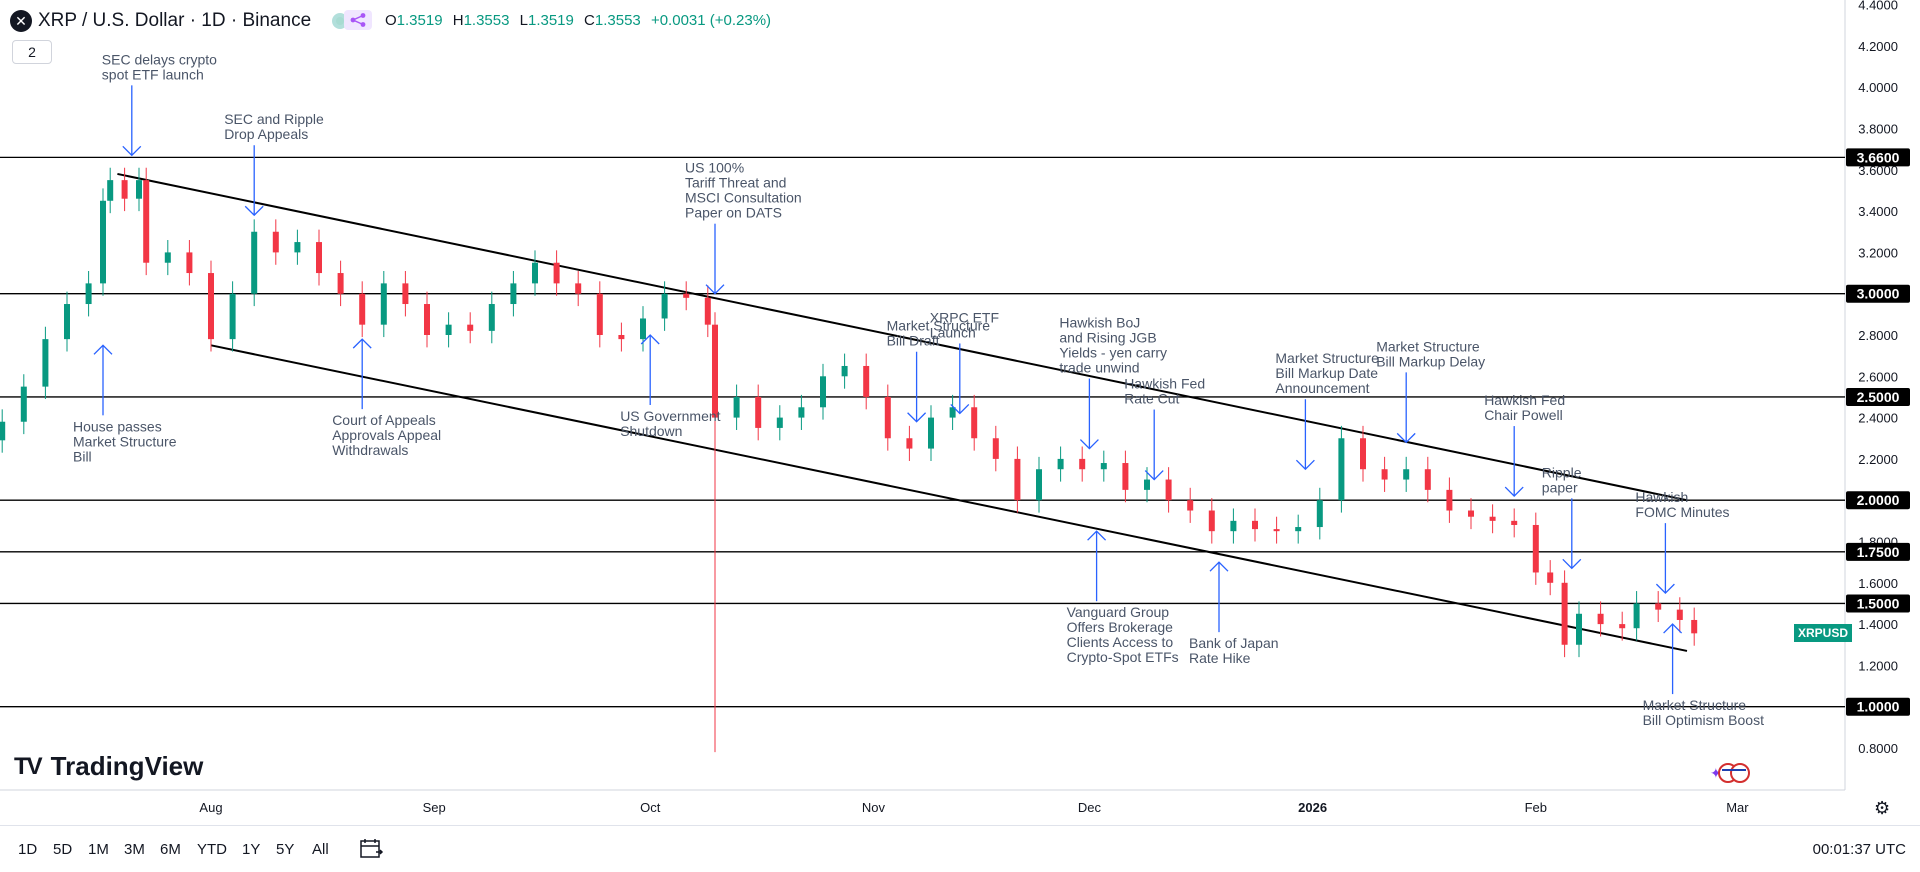 The image size is (1920, 872). Describe the element at coordinates (1878, 294) in the screenshot. I see `level-price-label: 3.0000` at that location.